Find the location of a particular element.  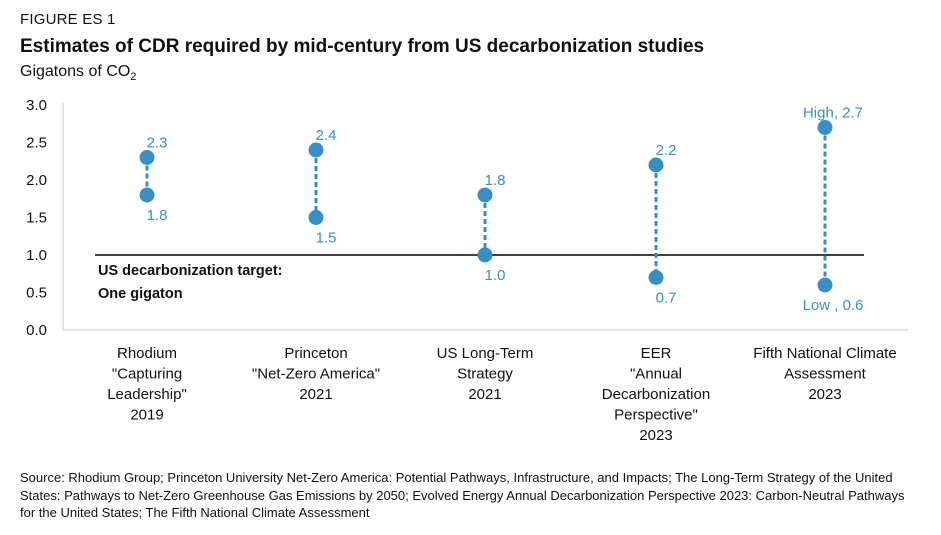

high-value-label: 2.3 is located at coordinates (157, 143).